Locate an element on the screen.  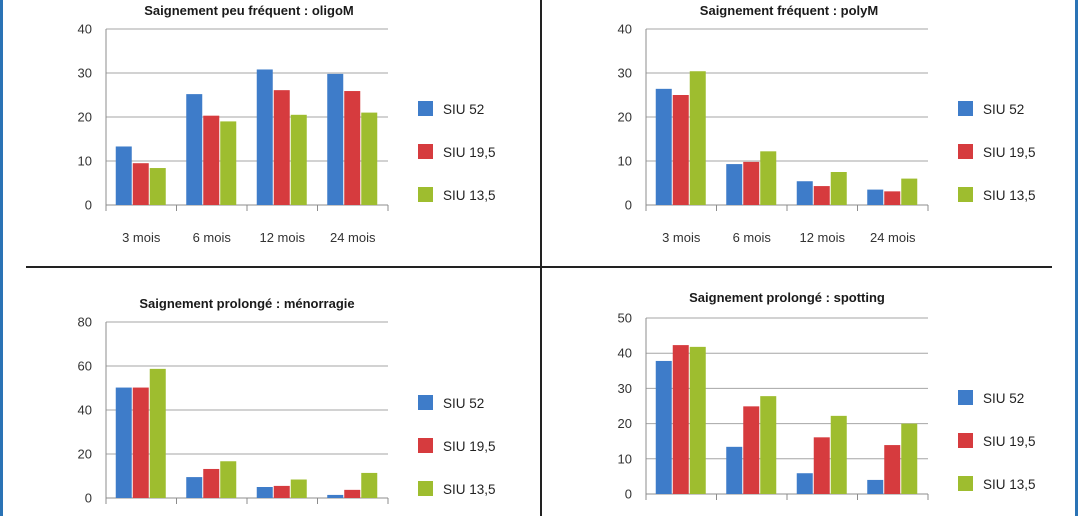
chart-title: Saignement prolongé : spotting is located at coordinates (787, 297).